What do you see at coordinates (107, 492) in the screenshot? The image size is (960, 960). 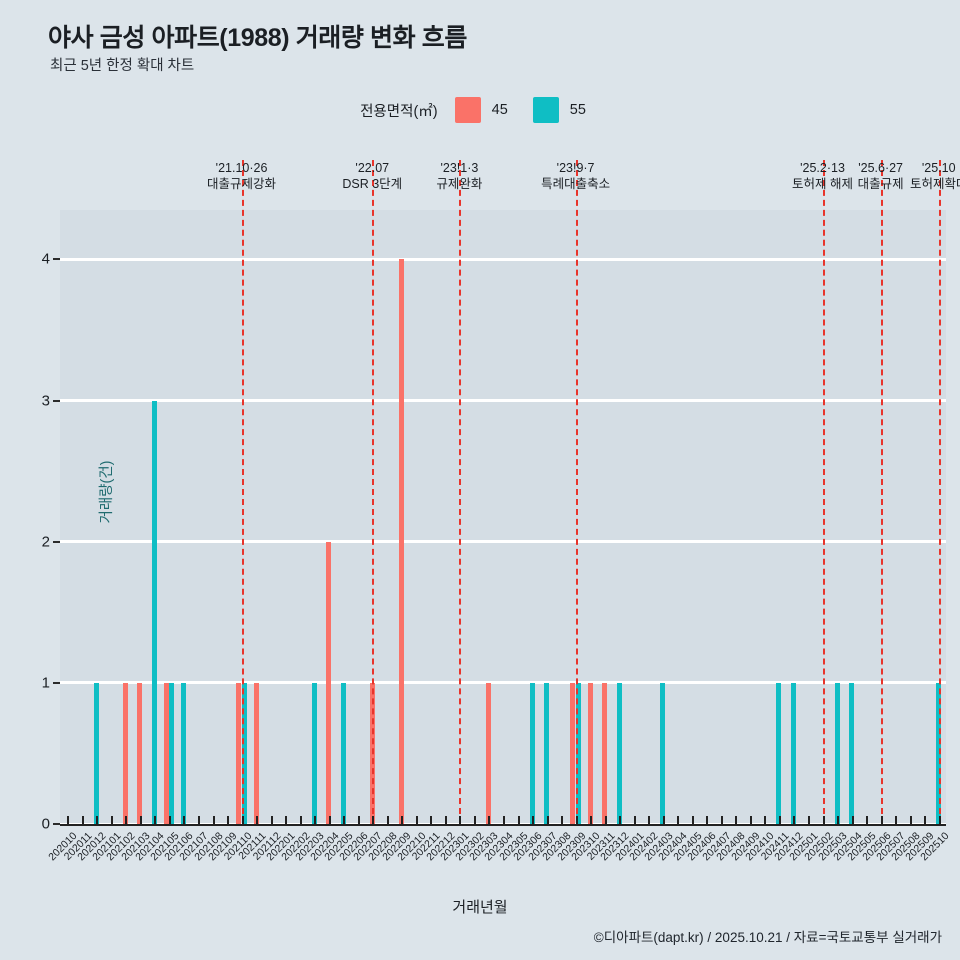 I see `y-axis-label: 거래량(건)` at bounding box center [107, 492].